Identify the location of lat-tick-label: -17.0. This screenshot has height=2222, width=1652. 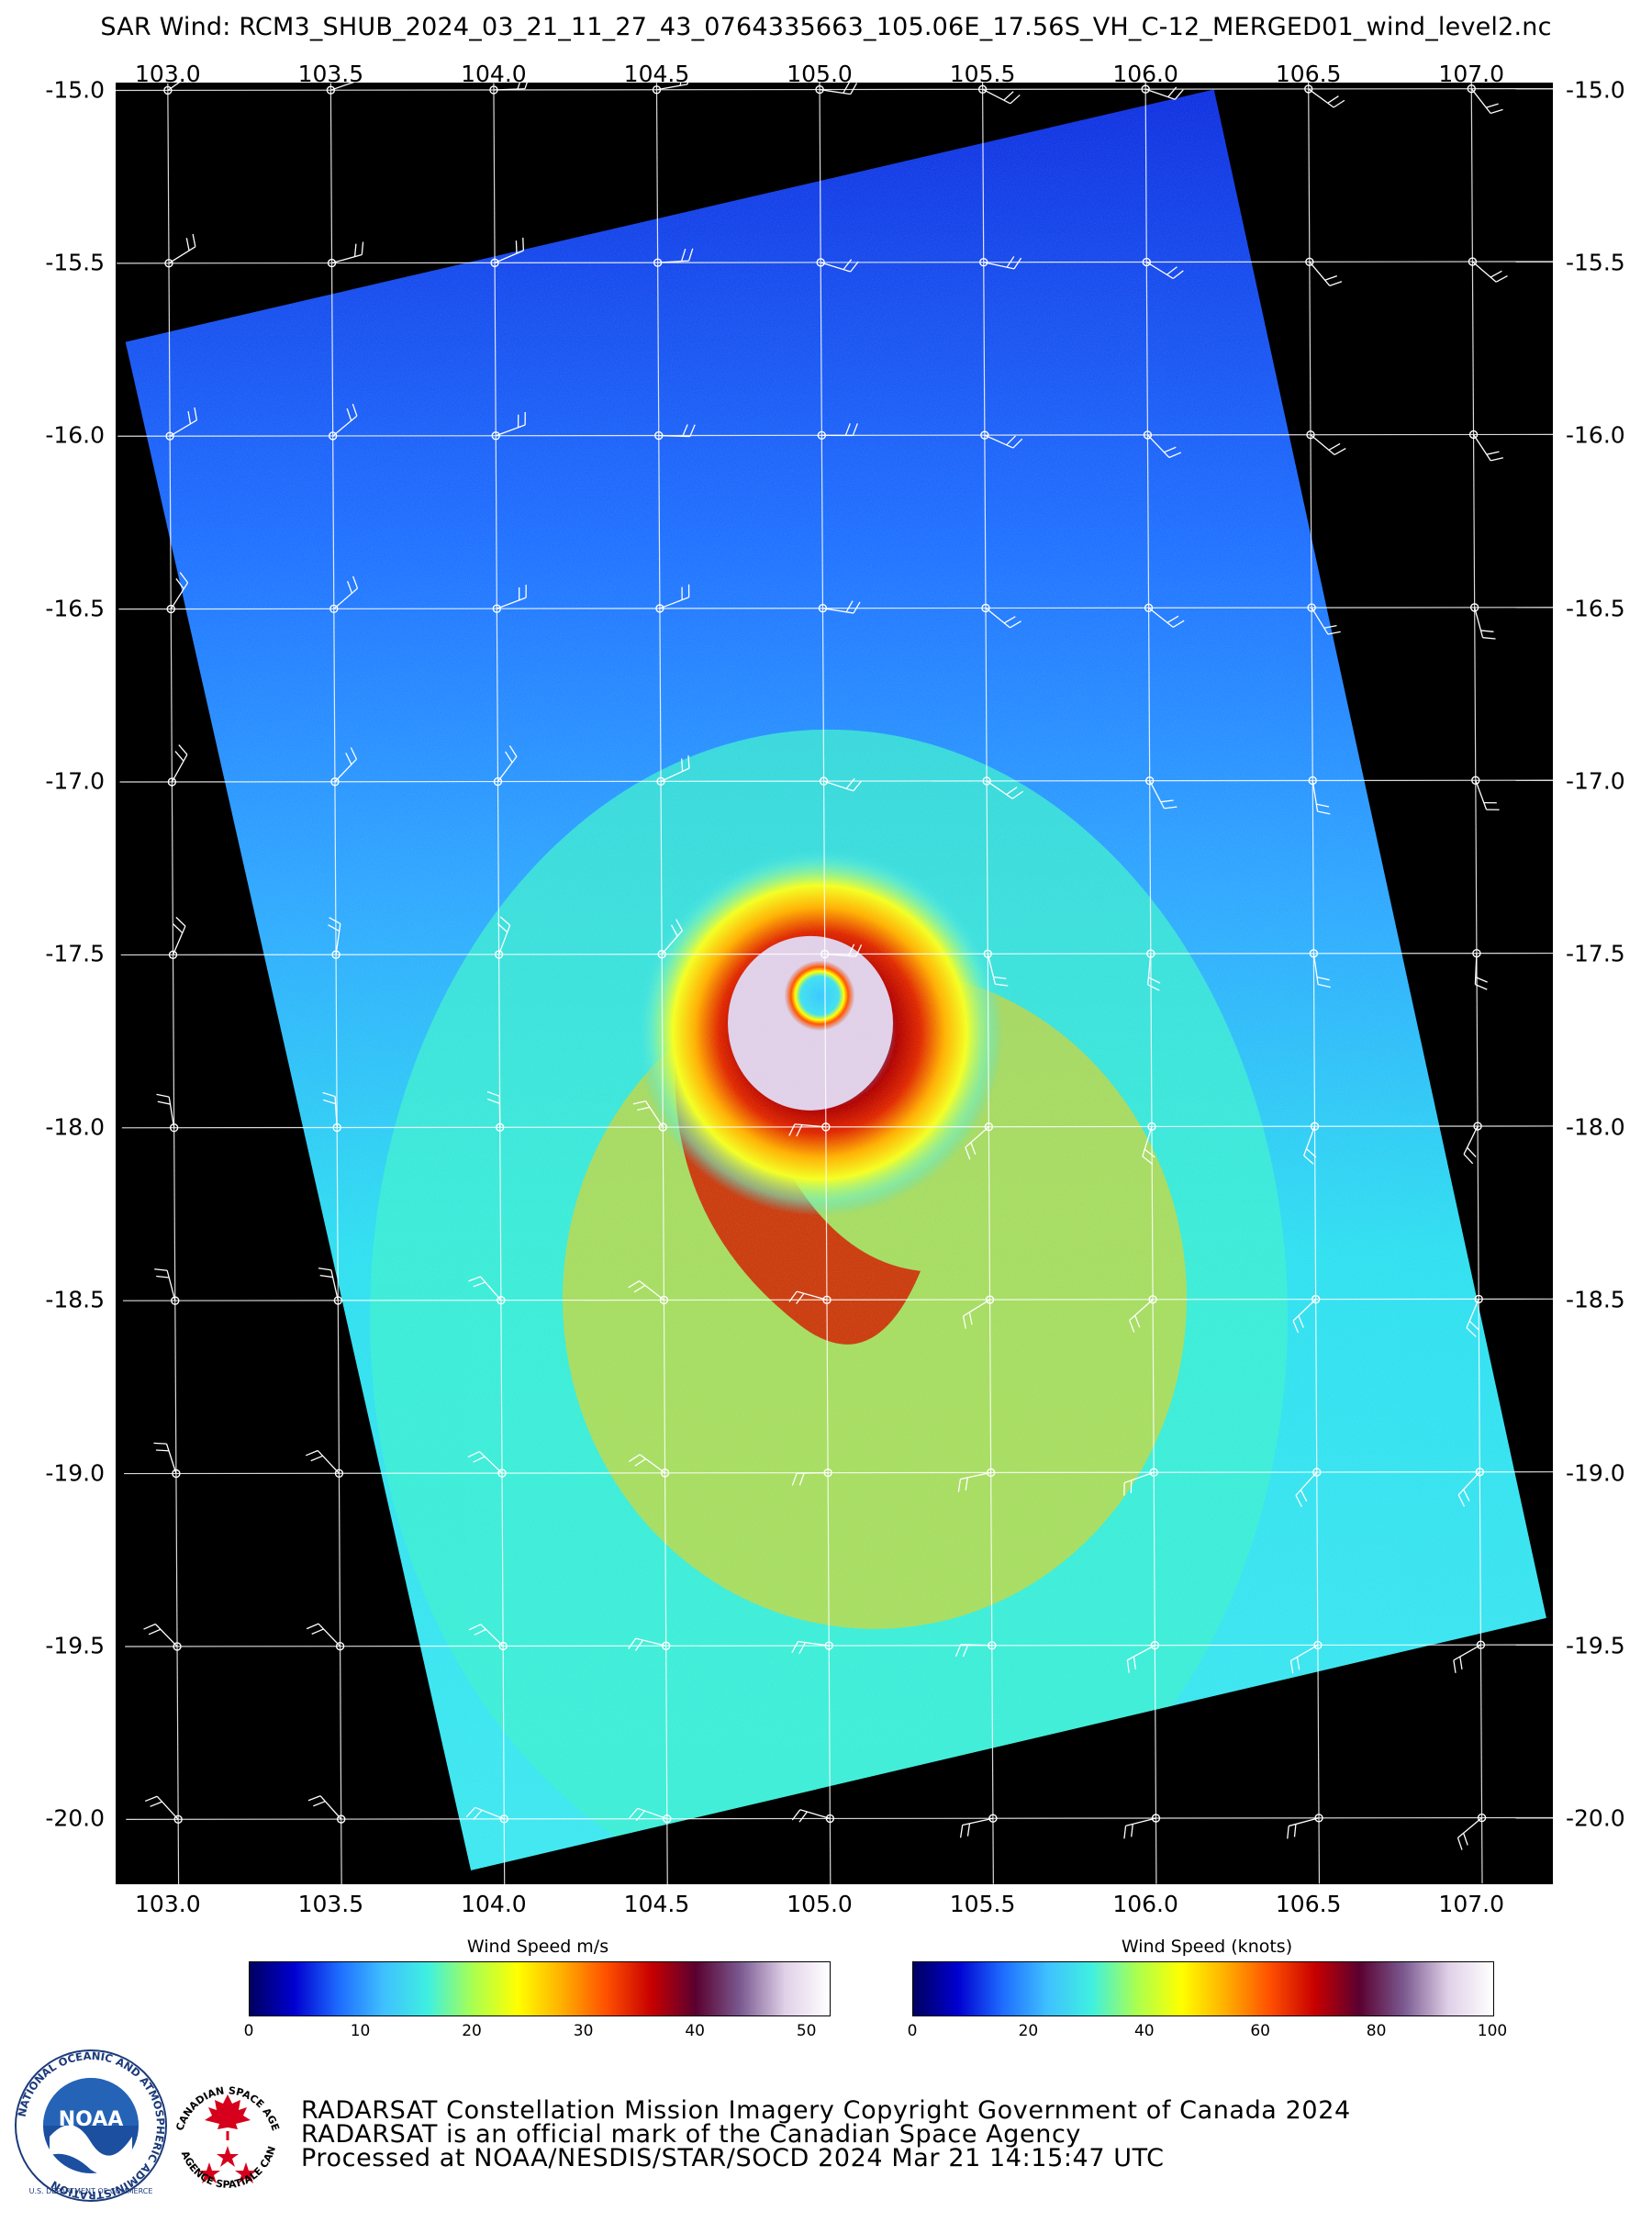
(1596, 781).